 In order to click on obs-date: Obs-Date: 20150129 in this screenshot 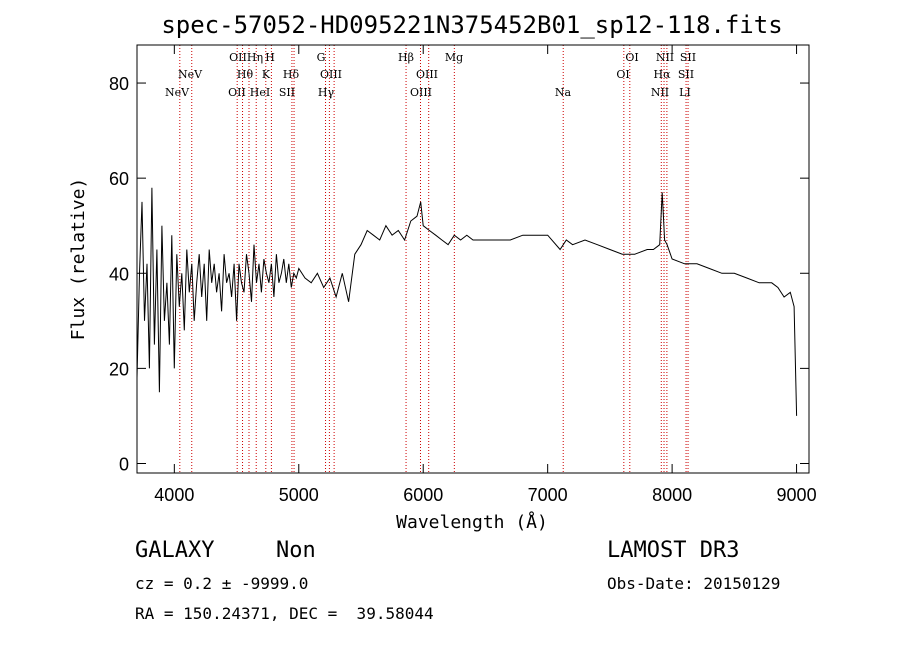, I will do `click(694, 583)`.